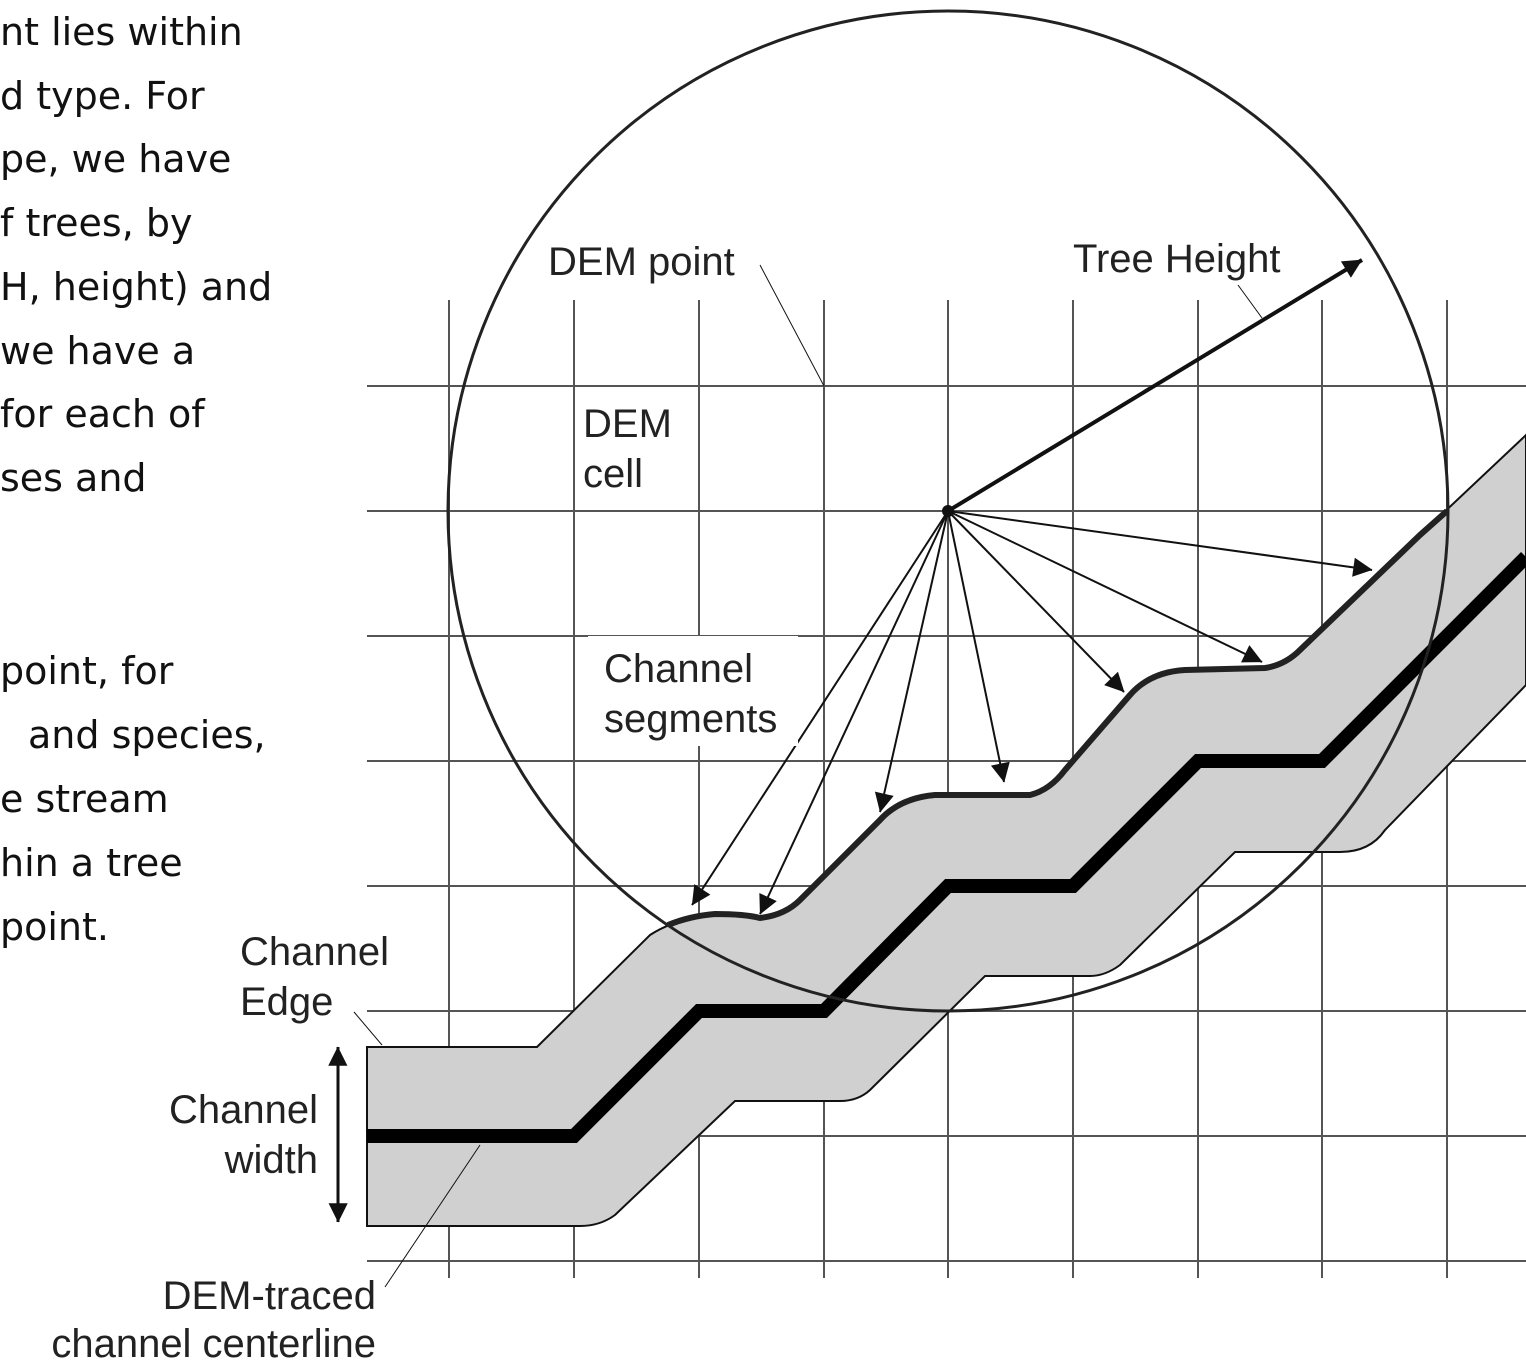 This screenshot has height=1363, width=1526. I want to click on body-text-line: nt lies within, so click(121, 32).